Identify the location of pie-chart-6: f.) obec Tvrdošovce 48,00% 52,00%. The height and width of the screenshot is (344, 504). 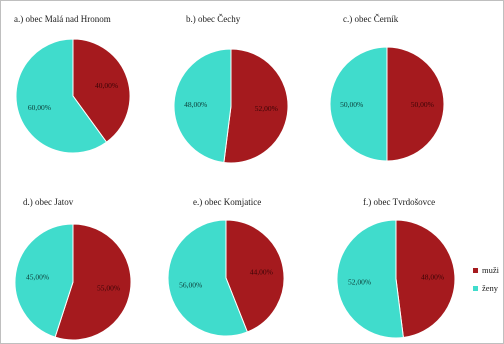
(396, 268).